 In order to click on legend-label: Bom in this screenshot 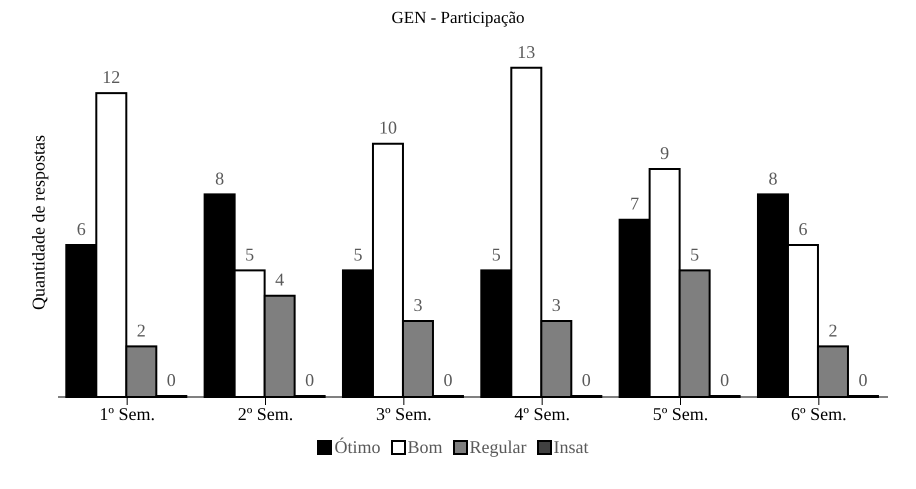, I will do `click(424, 447)`.